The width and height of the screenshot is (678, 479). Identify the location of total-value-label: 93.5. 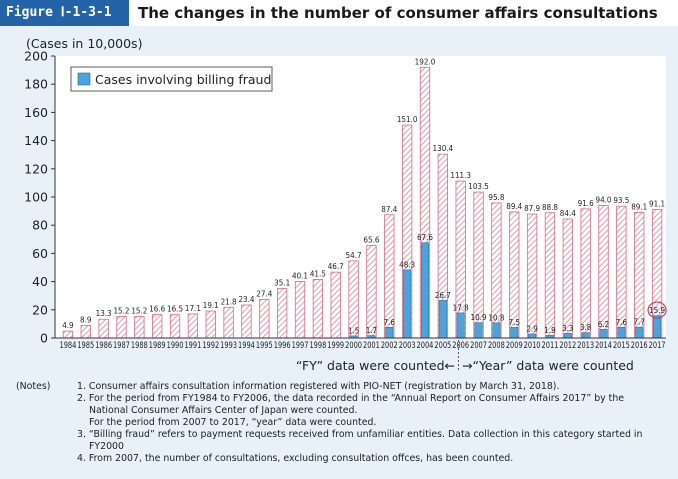
(621, 200).